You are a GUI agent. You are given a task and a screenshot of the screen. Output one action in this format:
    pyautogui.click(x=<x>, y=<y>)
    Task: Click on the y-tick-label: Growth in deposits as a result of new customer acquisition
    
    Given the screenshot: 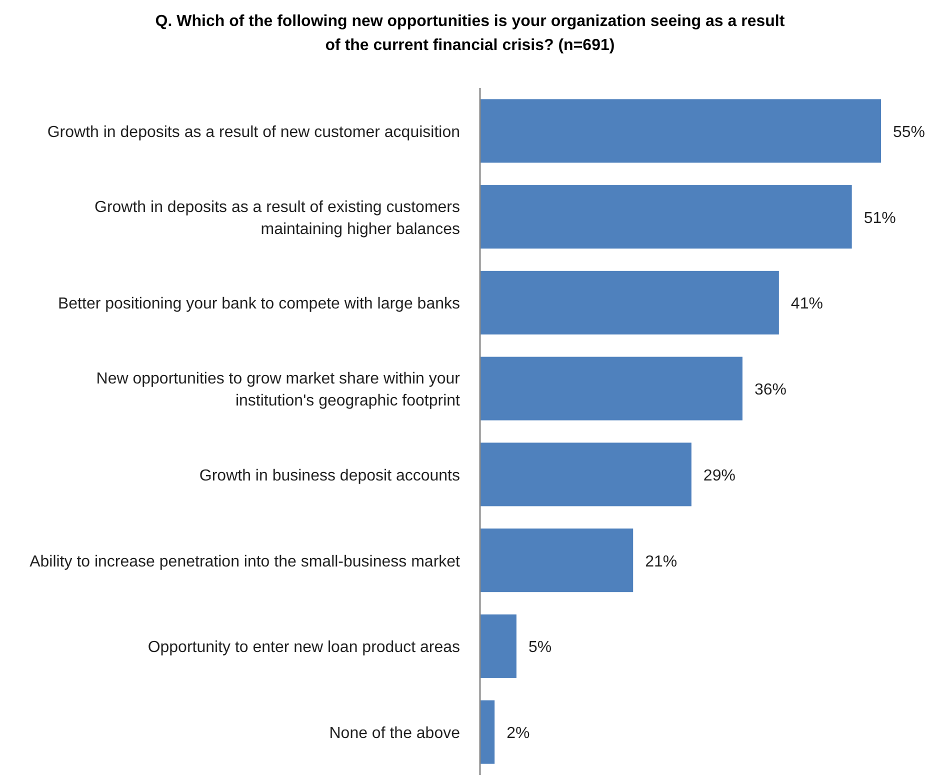 What is the action you would take?
    pyautogui.click(x=253, y=132)
    